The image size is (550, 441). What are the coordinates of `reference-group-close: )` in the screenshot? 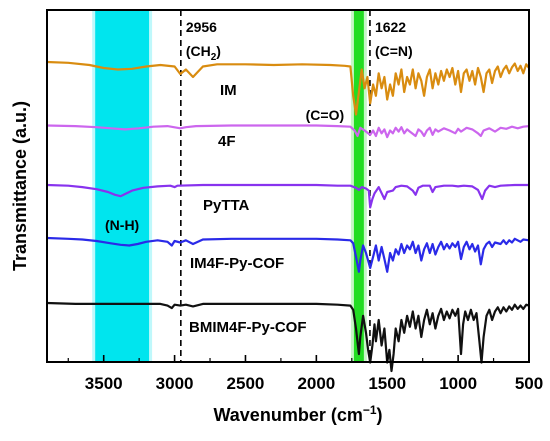 It's located at (218, 51).